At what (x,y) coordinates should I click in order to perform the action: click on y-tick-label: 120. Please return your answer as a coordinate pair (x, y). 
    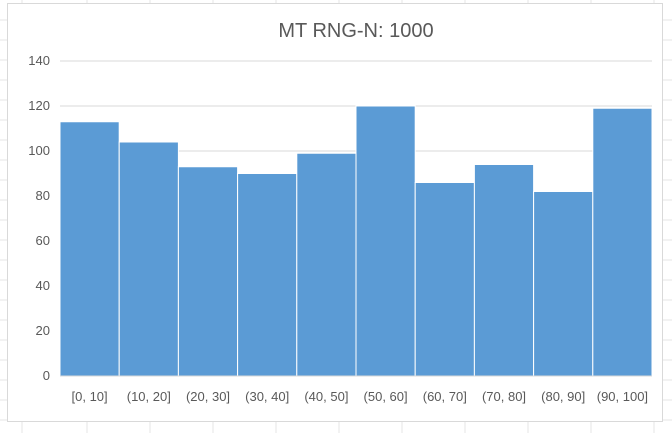
    Looking at the image, I should click on (39, 105).